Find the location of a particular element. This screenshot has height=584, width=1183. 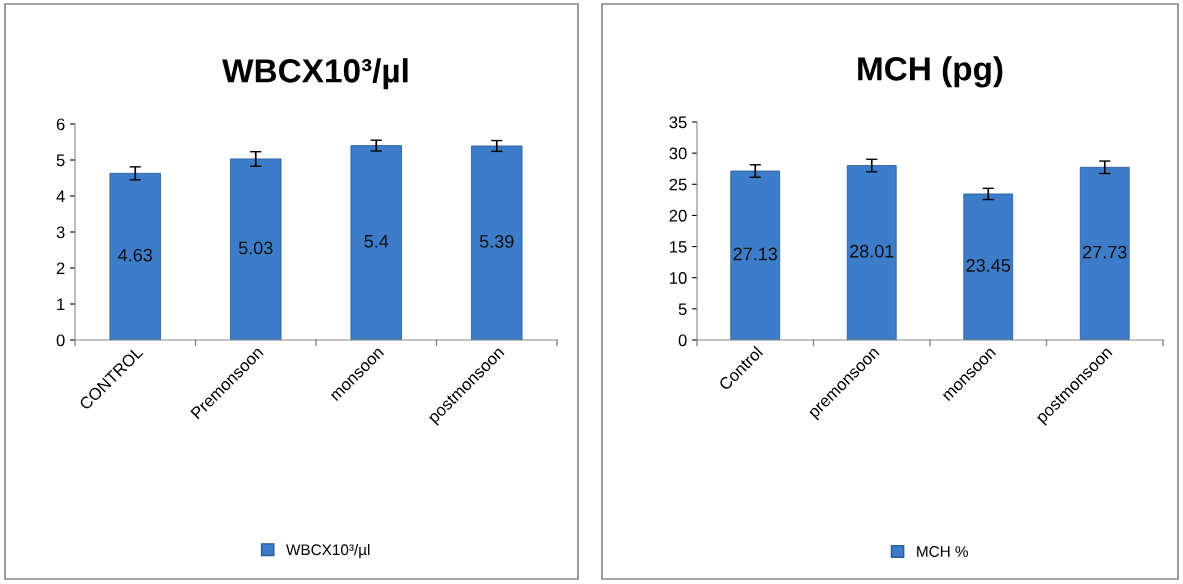

y-tick-label: 3 is located at coordinates (60, 232).